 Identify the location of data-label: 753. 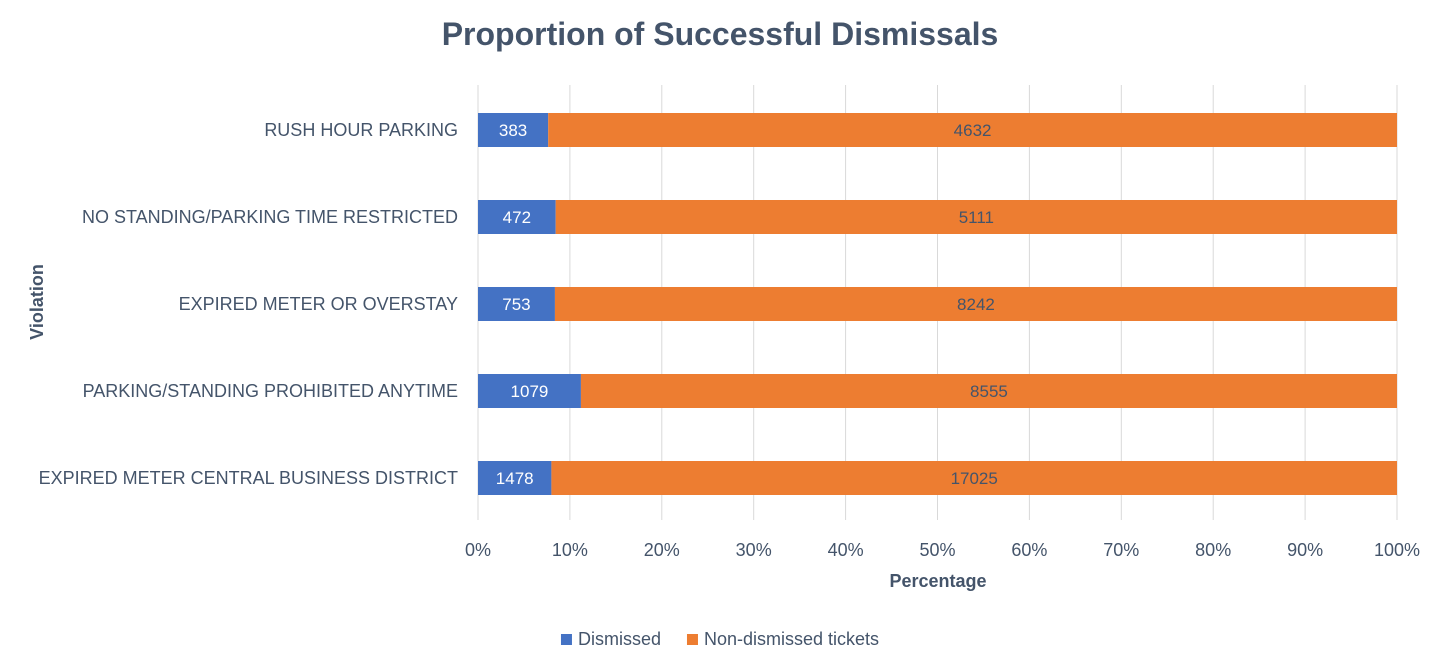
(516, 304).